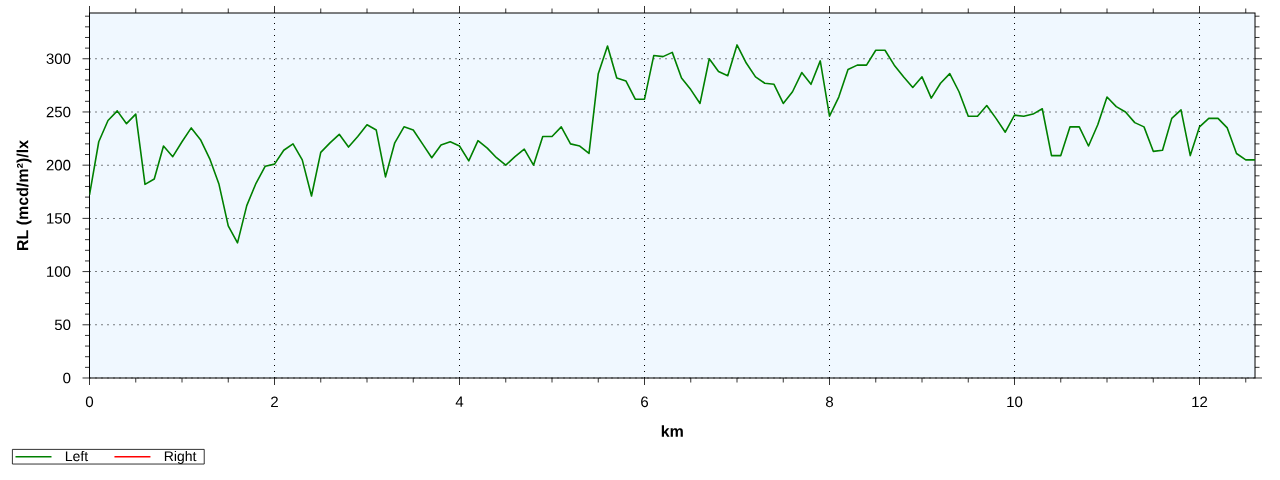 This screenshot has width=1280, height=480. What do you see at coordinates (59, 271) in the screenshot?
I see `y-tick-label: 100` at bounding box center [59, 271].